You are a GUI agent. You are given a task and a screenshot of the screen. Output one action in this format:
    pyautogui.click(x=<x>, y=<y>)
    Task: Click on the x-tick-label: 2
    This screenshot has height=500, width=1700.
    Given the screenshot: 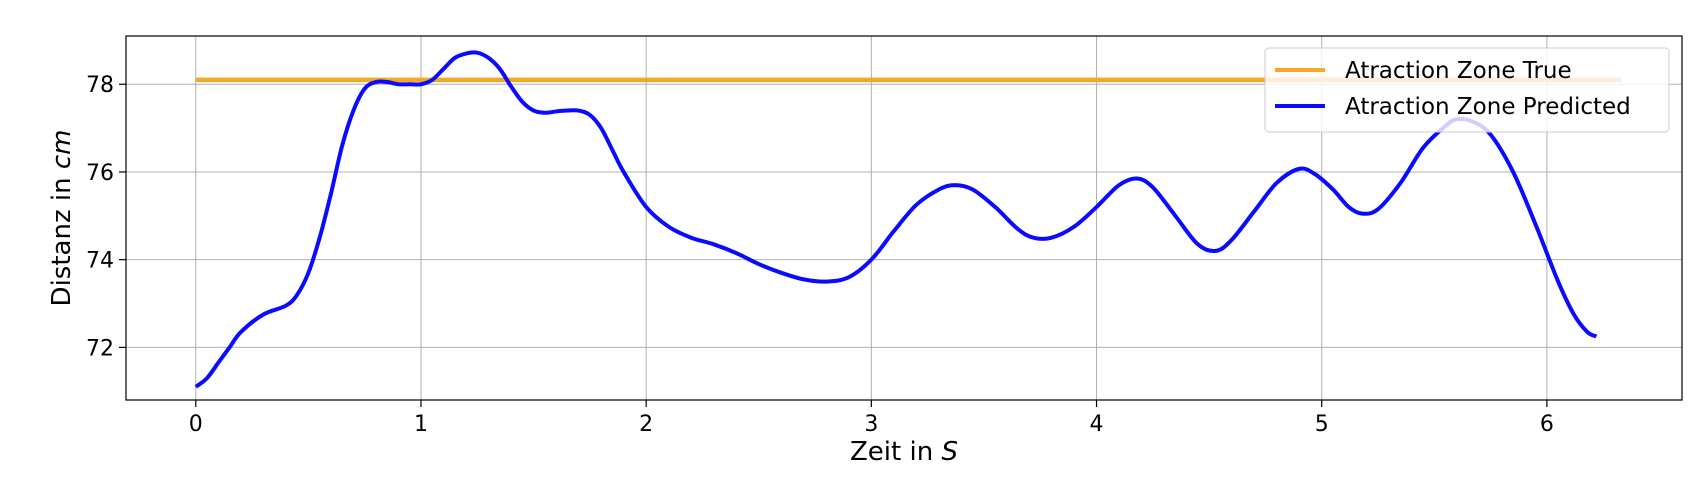 What is the action you would take?
    pyautogui.click(x=646, y=424)
    